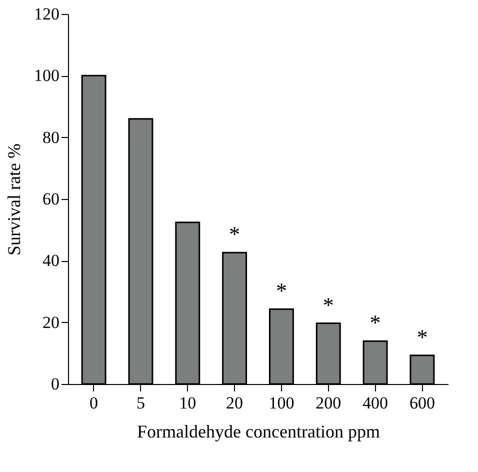  What do you see at coordinates (281, 403) in the screenshot?
I see `x-tick-label: 100` at bounding box center [281, 403].